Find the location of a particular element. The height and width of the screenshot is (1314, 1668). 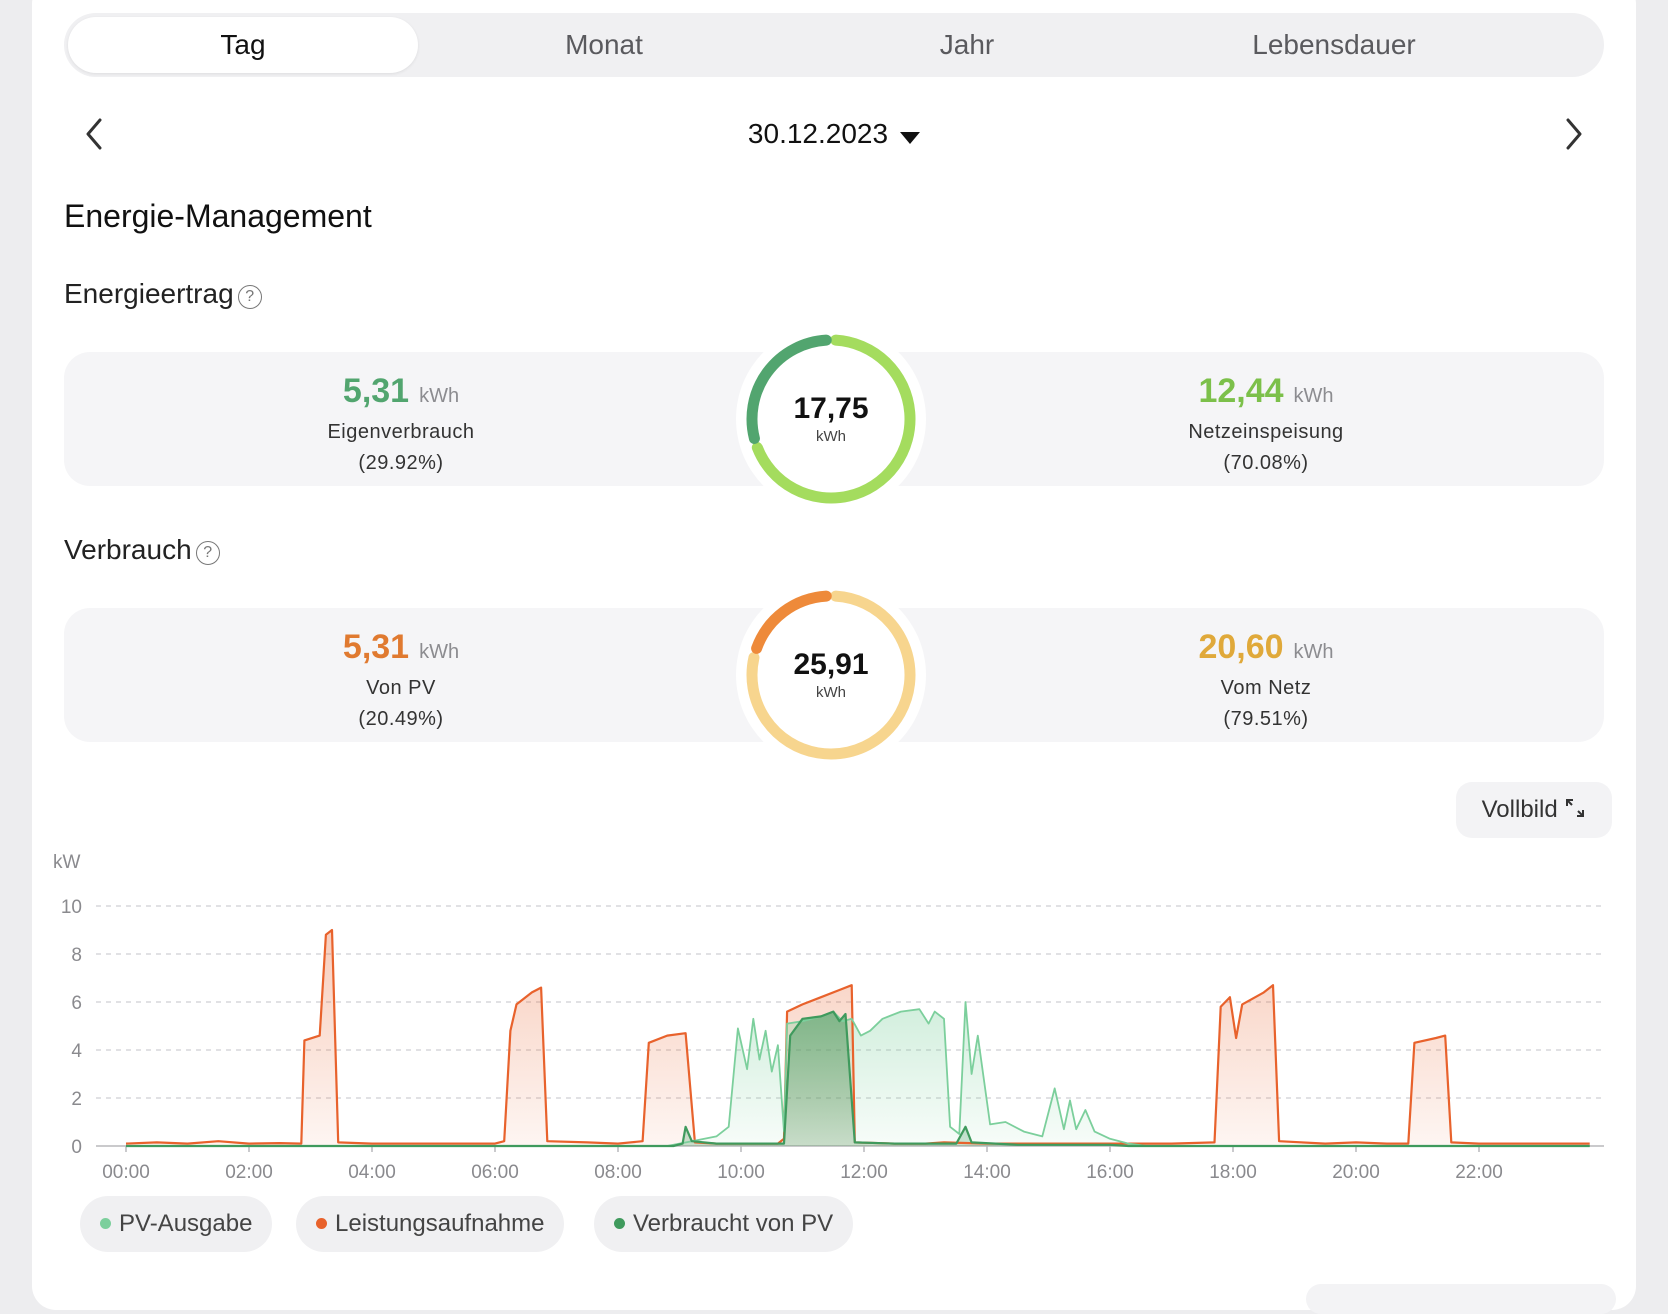

x-tick-label: 18:00 is located at coordinates (1233, 1172).